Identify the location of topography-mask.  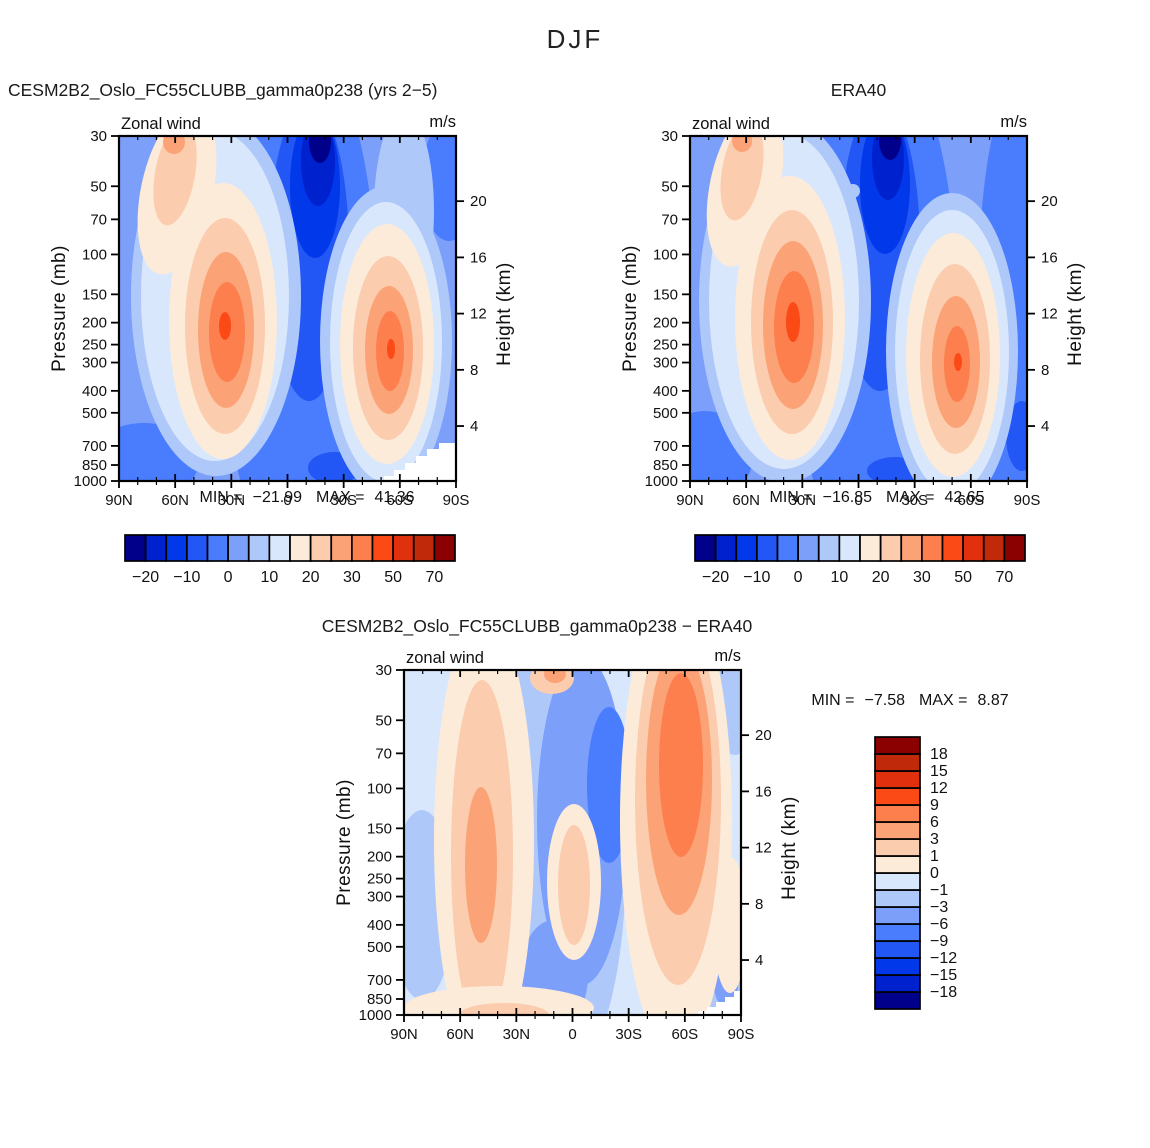
(719, 1003).